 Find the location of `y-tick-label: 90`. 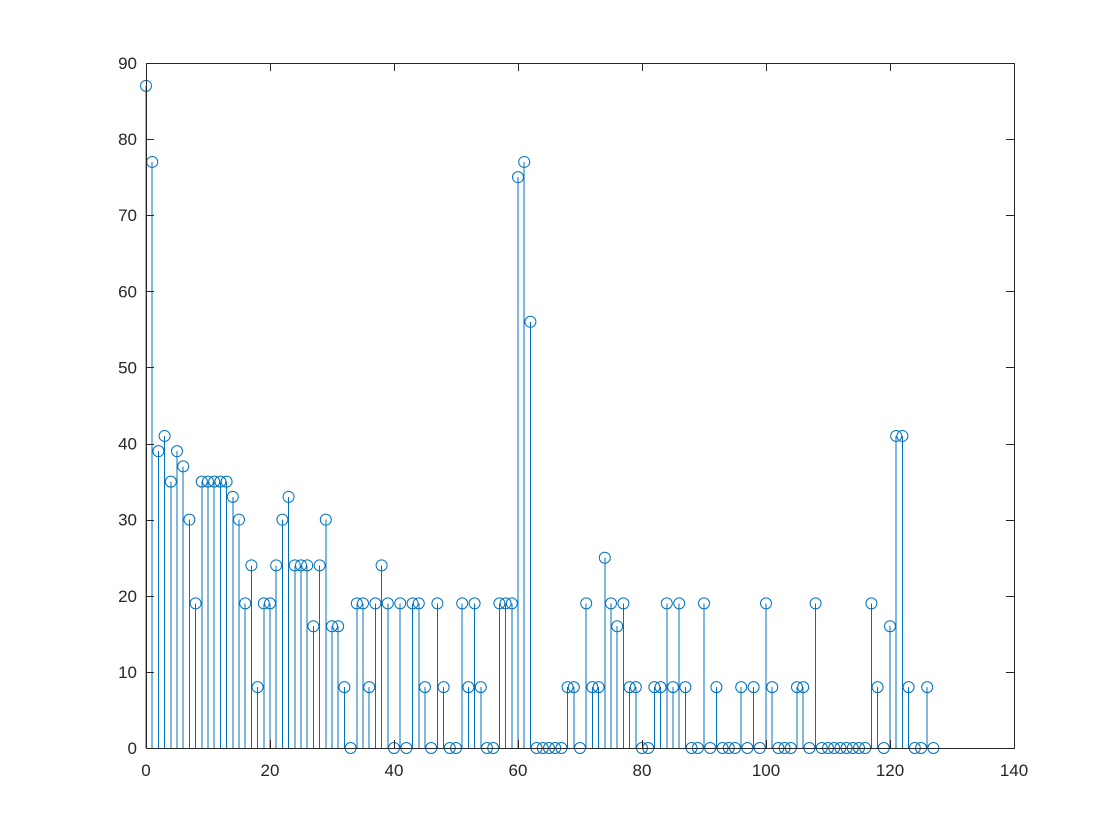

y-tick-label: 90 is located at coordinates (127, 63).